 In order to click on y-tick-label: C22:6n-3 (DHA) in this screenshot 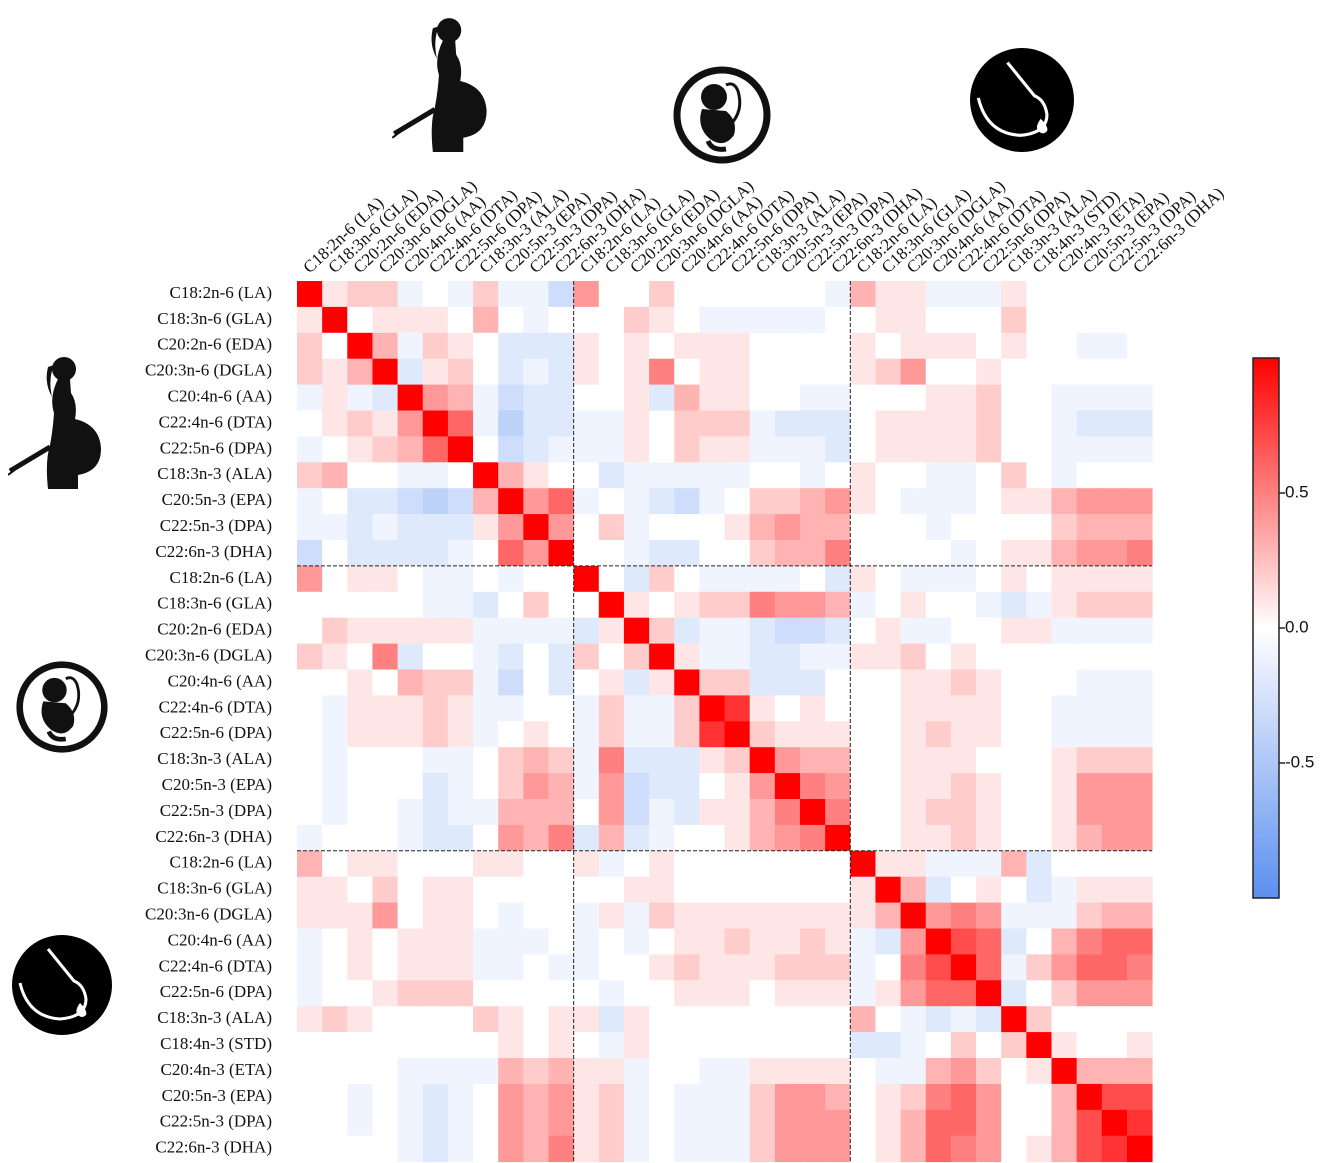, I will do `click(213, 551)`.